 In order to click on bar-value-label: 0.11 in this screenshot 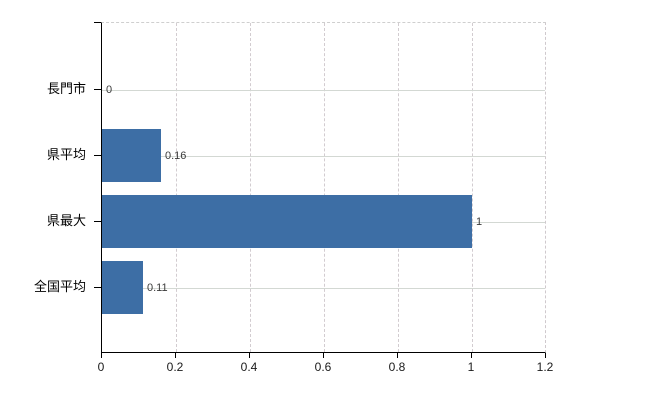, I will do `click(157, 288)`.